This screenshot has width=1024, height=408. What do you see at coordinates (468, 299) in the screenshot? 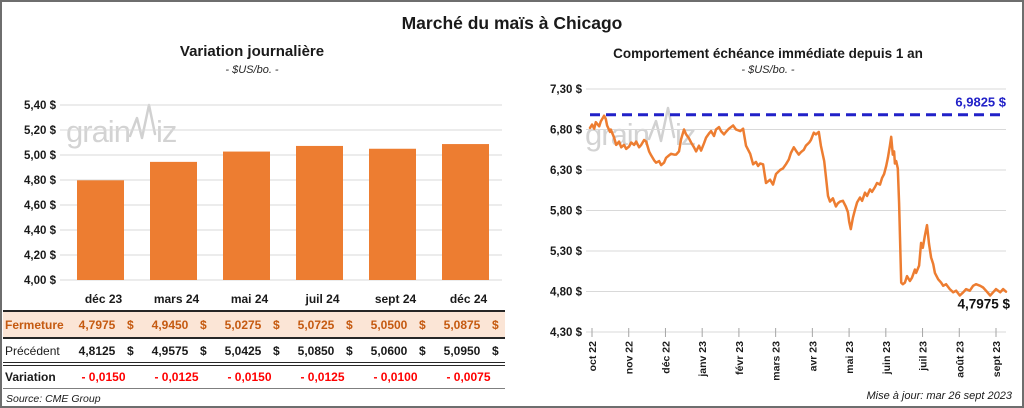
I see `column-header: déc 24` at bounding box center [468, 299].